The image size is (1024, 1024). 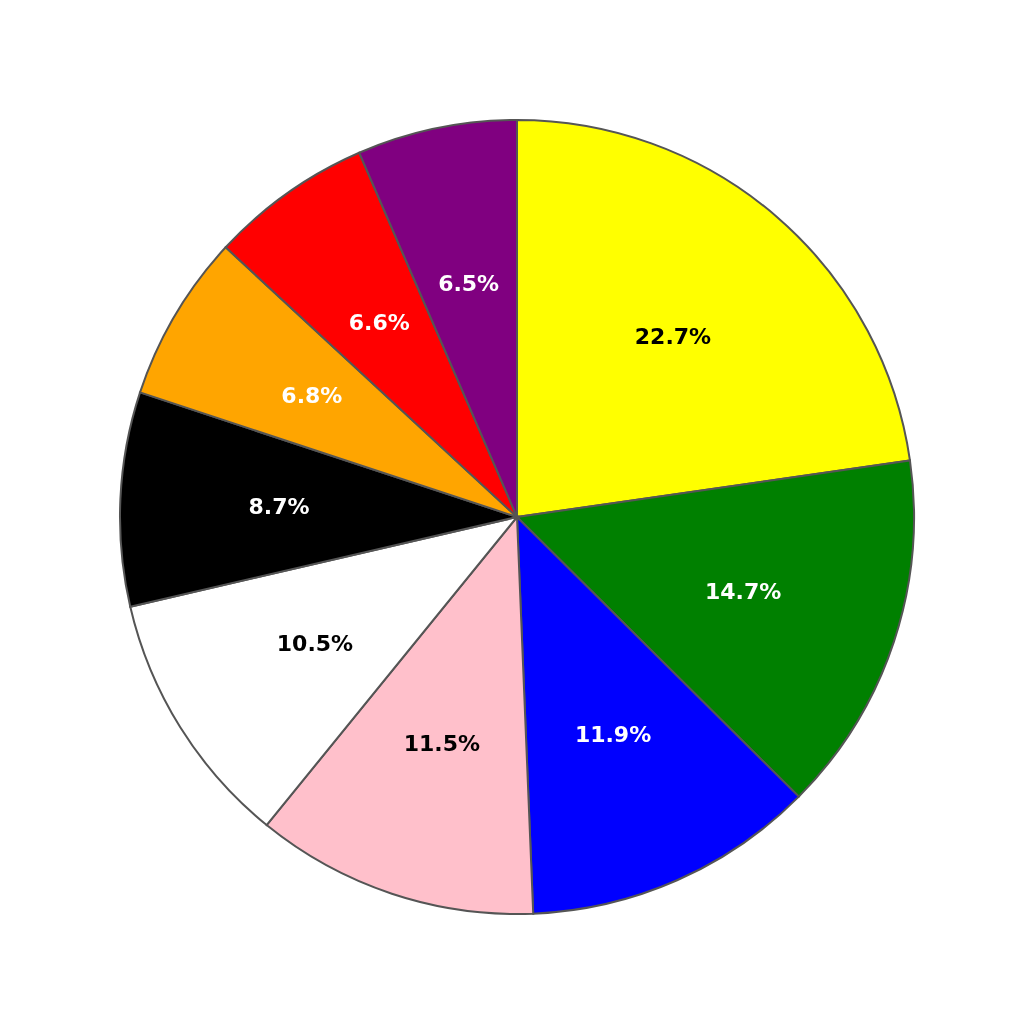 I want to click on data-label: 8.7%, so click(x=279, y=506).